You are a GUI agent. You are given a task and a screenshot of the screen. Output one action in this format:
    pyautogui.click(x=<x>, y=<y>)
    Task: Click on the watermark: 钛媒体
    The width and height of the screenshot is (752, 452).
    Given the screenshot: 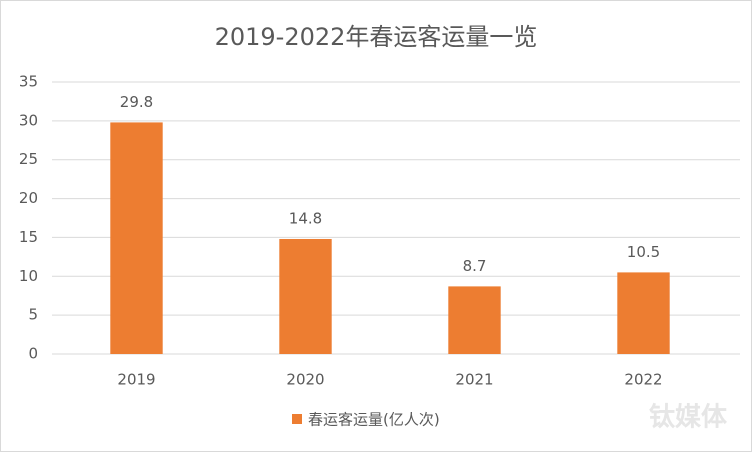 What is the action you would take?
    pyautogui.click(x=688, y=418)
    